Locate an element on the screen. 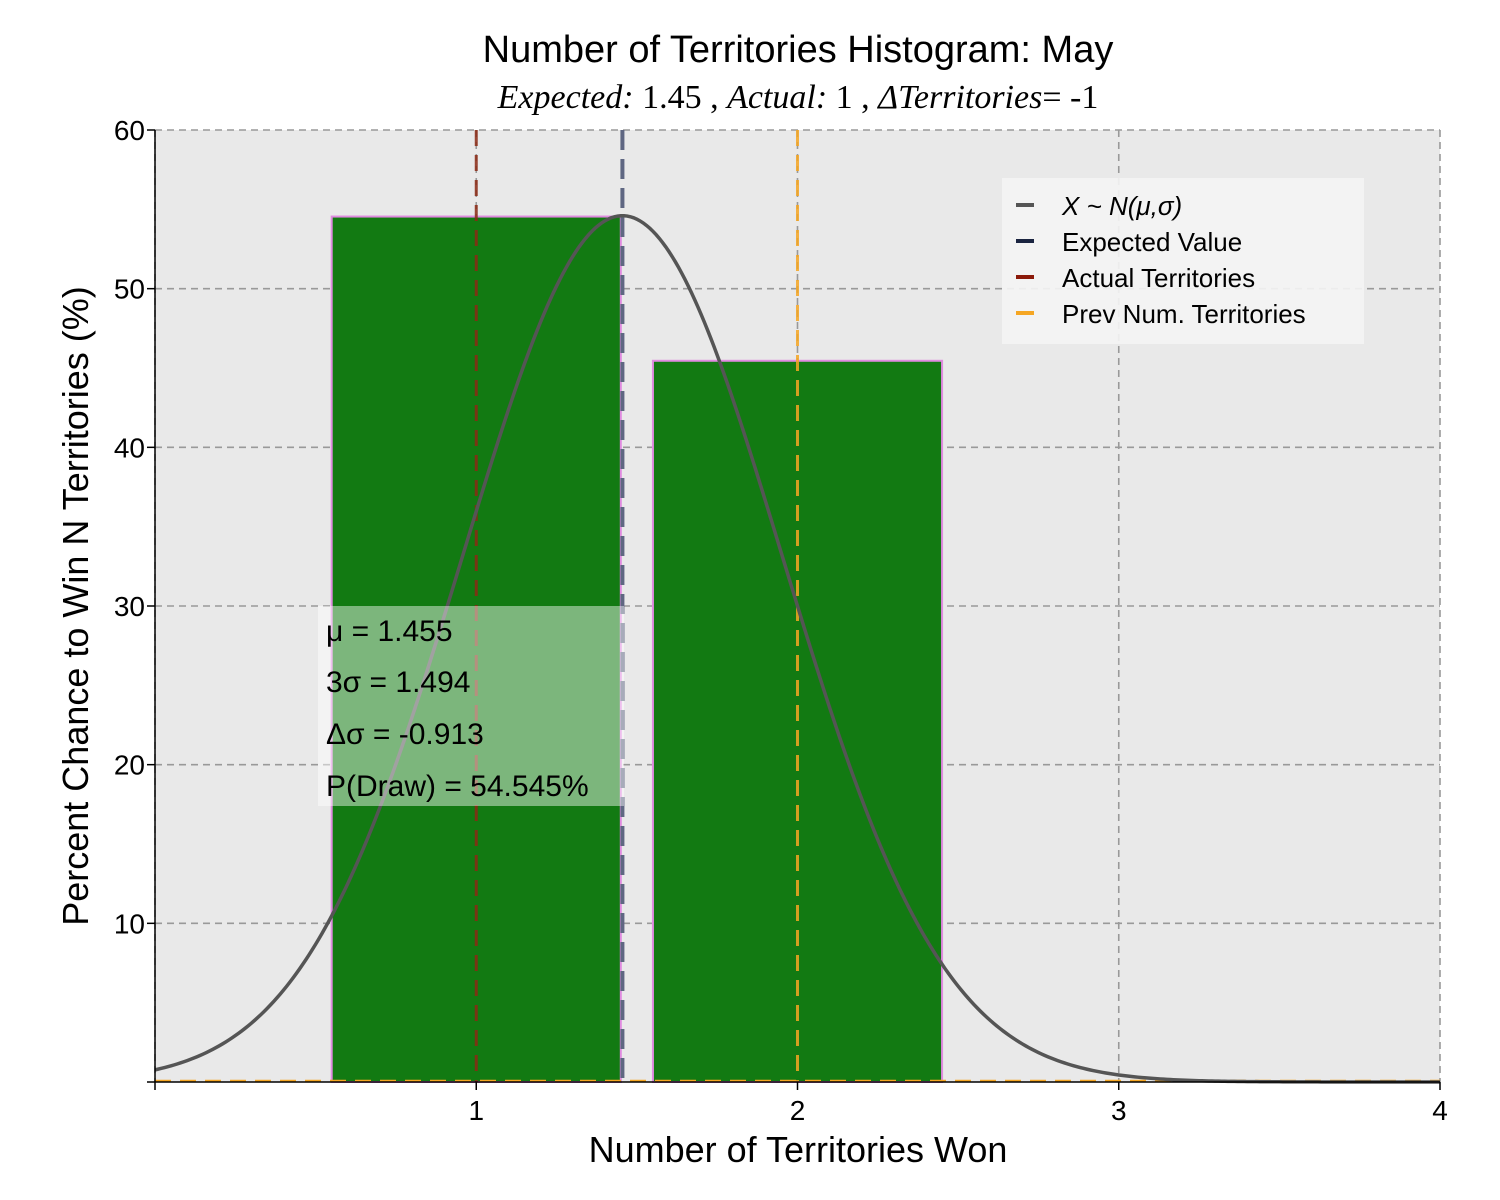  subtitle-delta-label: ΔTerritories is located at coordinates (959, 97).